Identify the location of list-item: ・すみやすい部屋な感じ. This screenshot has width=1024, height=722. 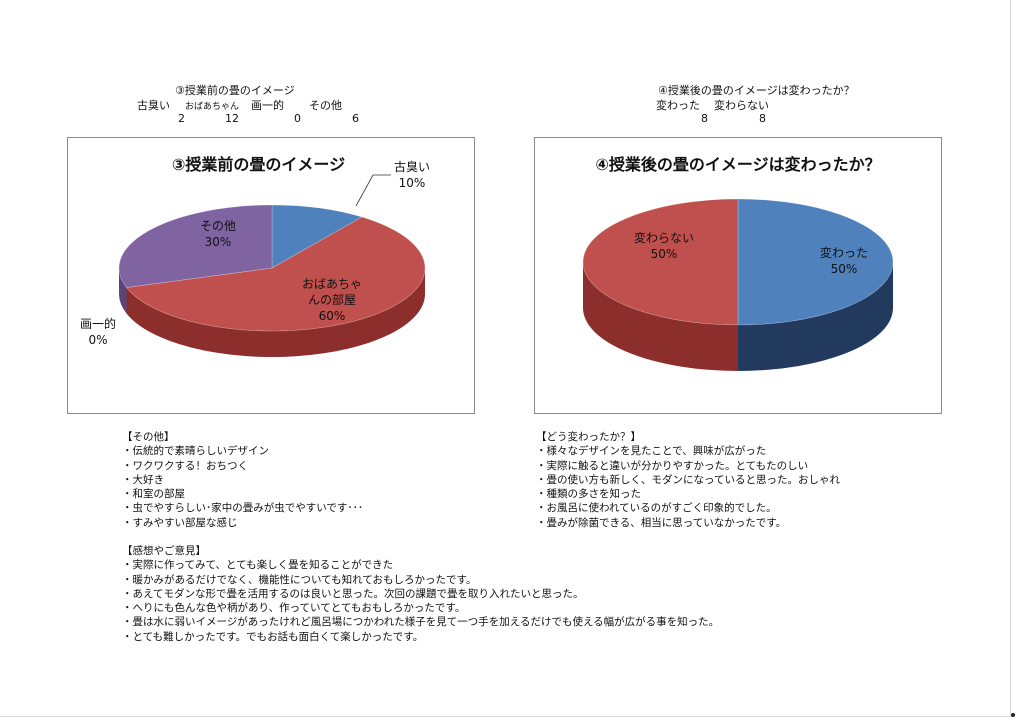
(180, 522).